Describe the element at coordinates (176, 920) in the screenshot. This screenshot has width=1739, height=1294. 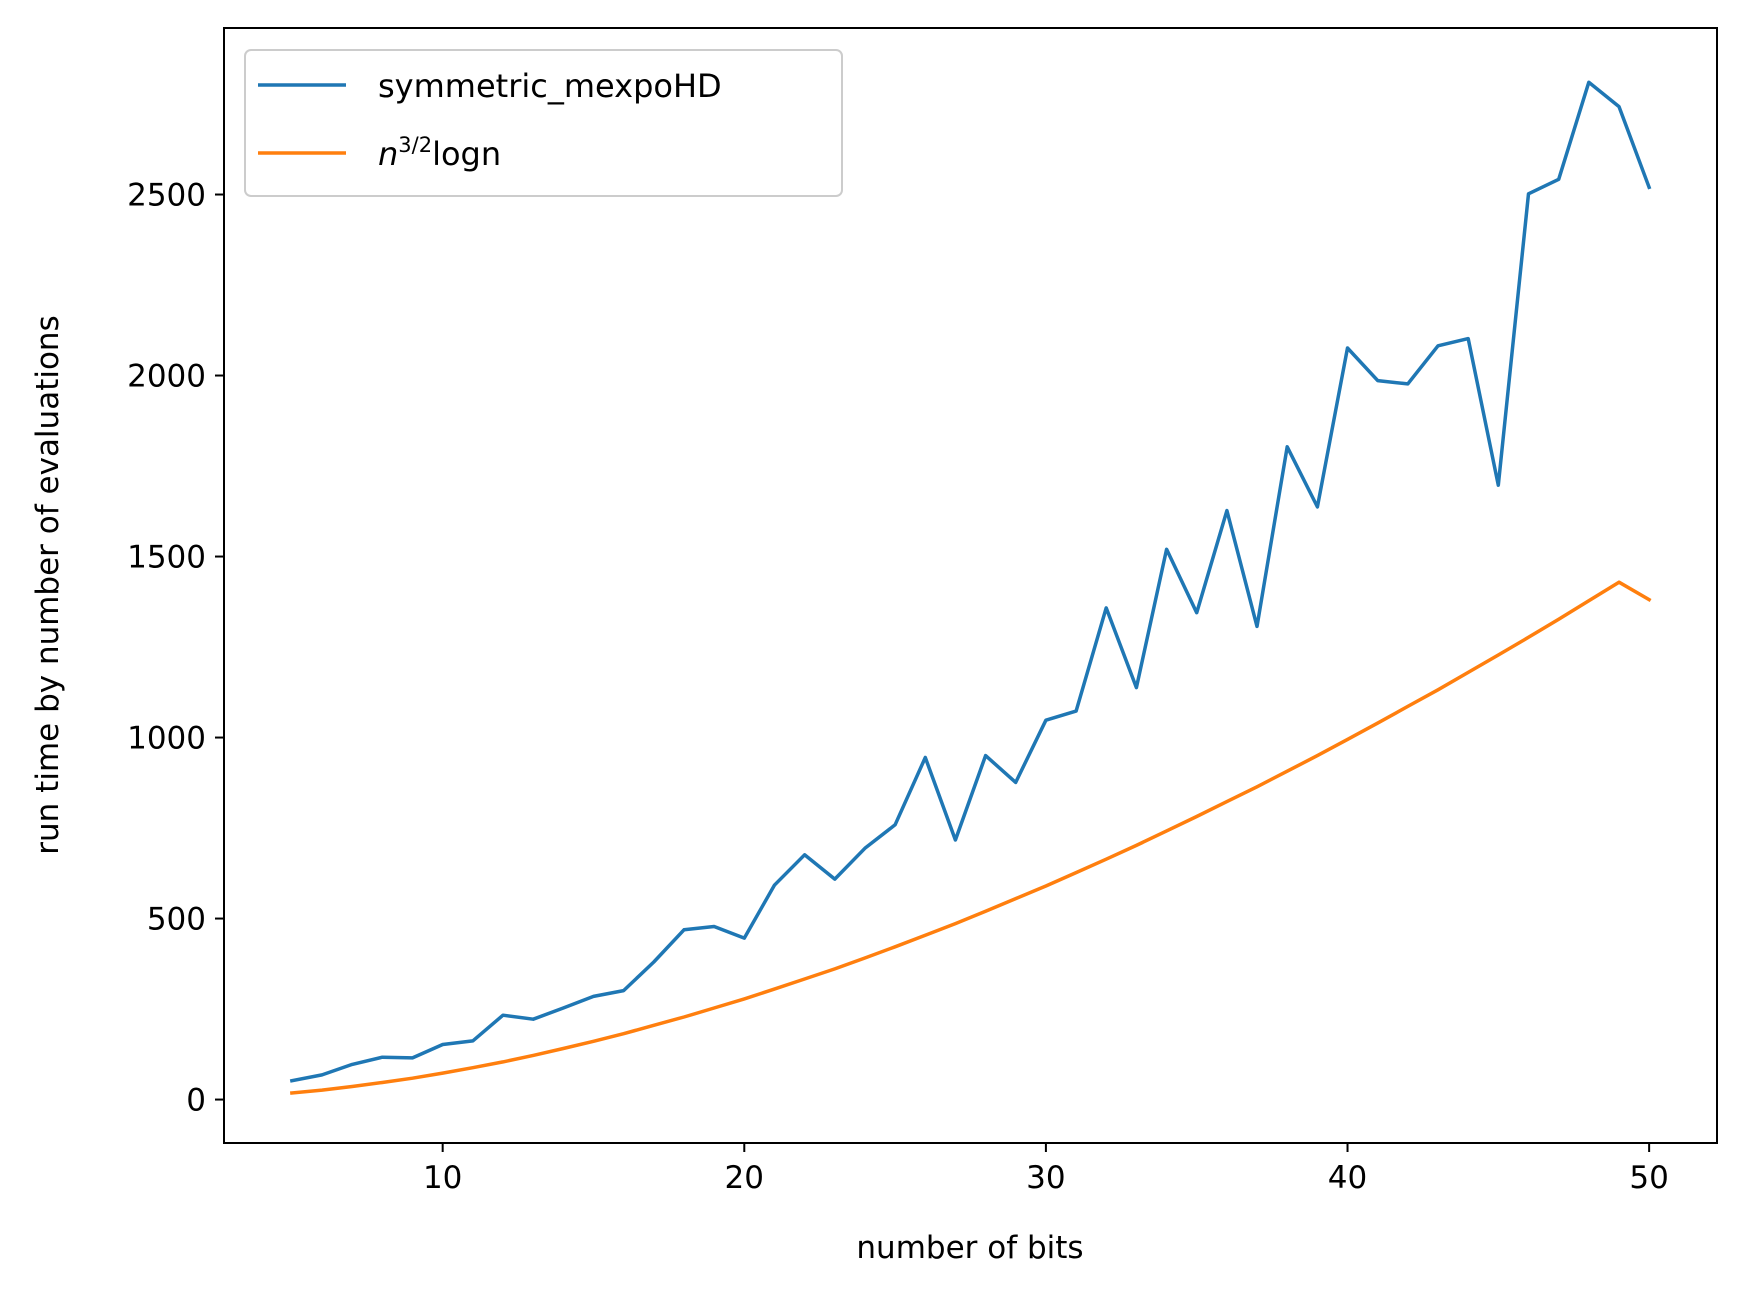
I see `y-tick-label: 500` at that location.